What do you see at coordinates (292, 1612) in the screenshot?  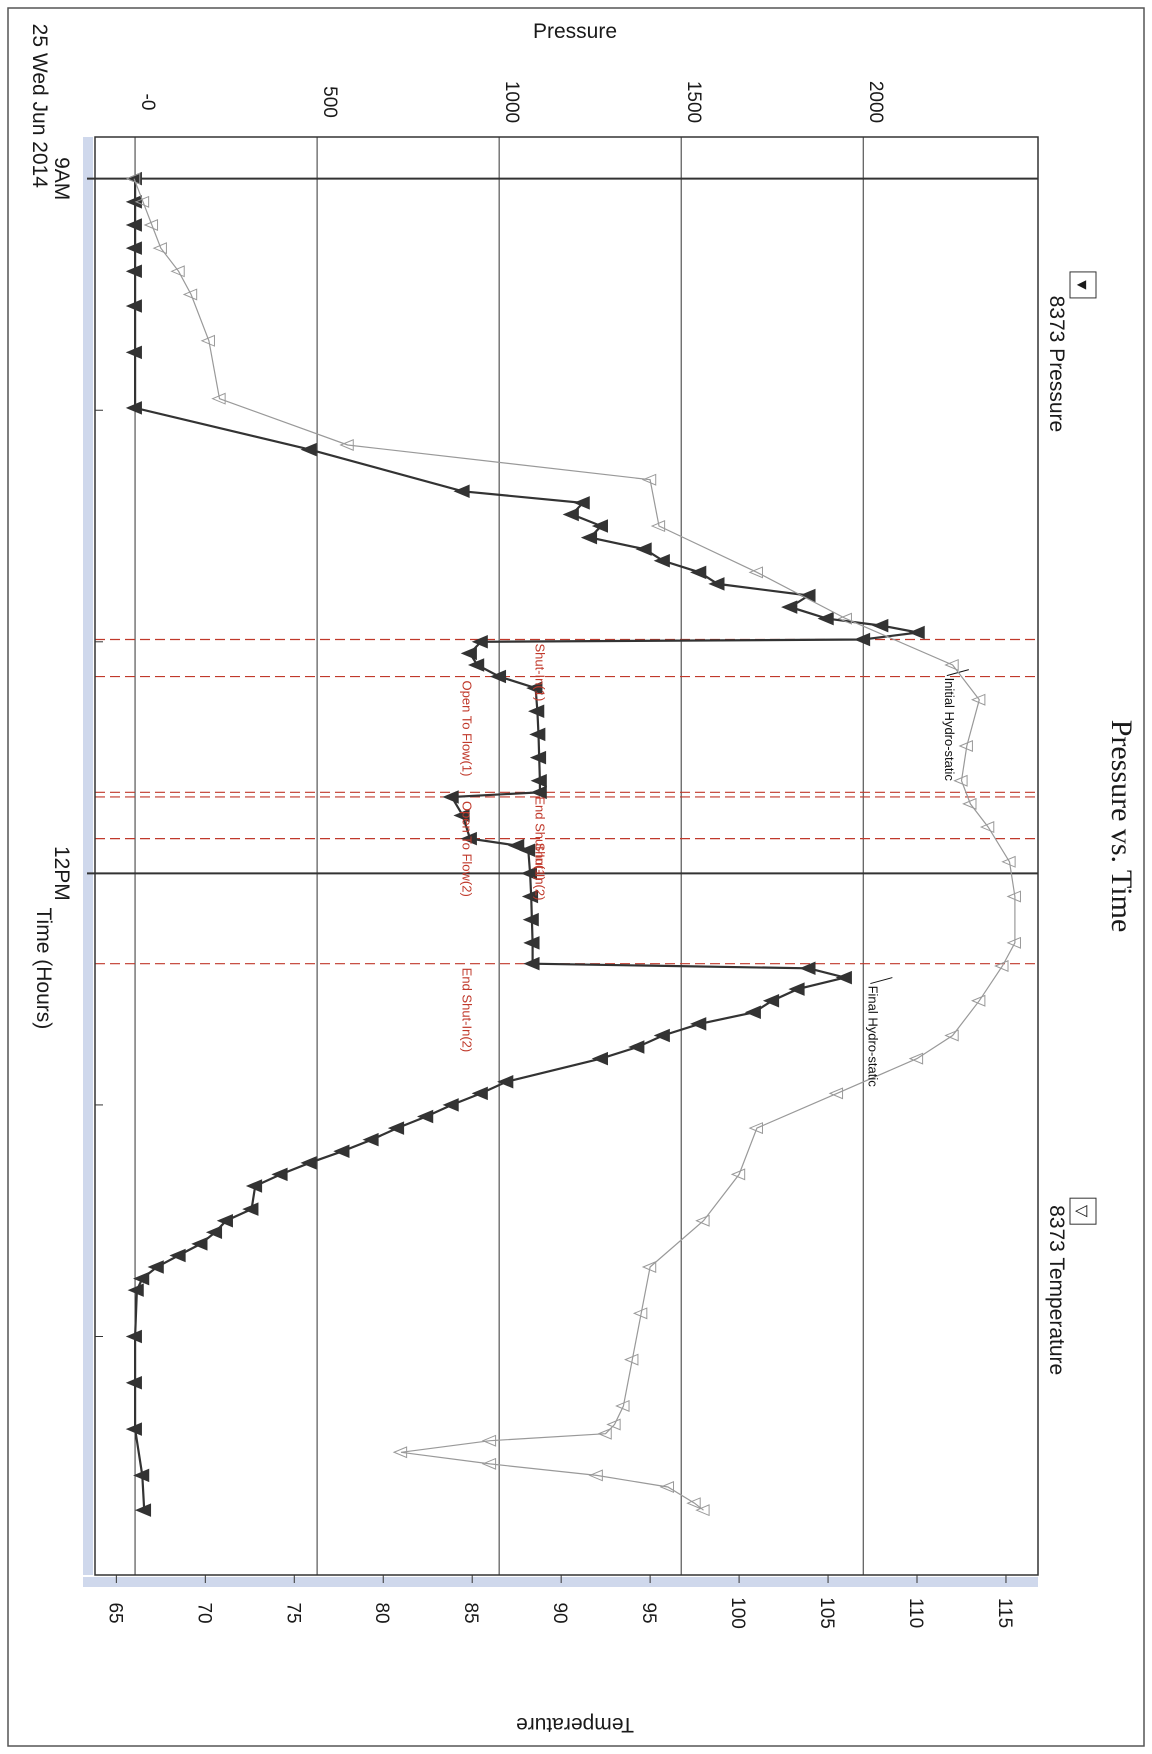 I see `temperature-tick-label: 75` at bounding box center [292, 1612].